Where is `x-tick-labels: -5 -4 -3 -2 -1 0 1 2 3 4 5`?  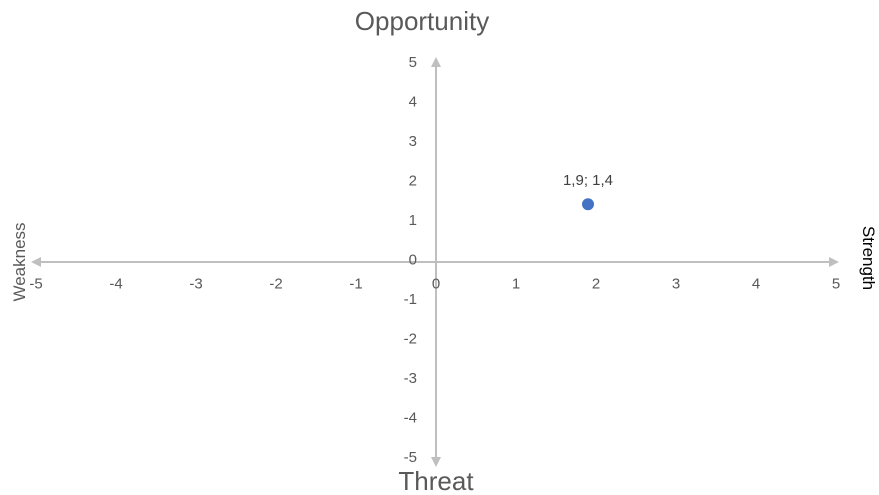 x-tick-labels: -5 -4 -3 -2 -1 0 1 2 3 4 5 is located at coordinates (434, 284).